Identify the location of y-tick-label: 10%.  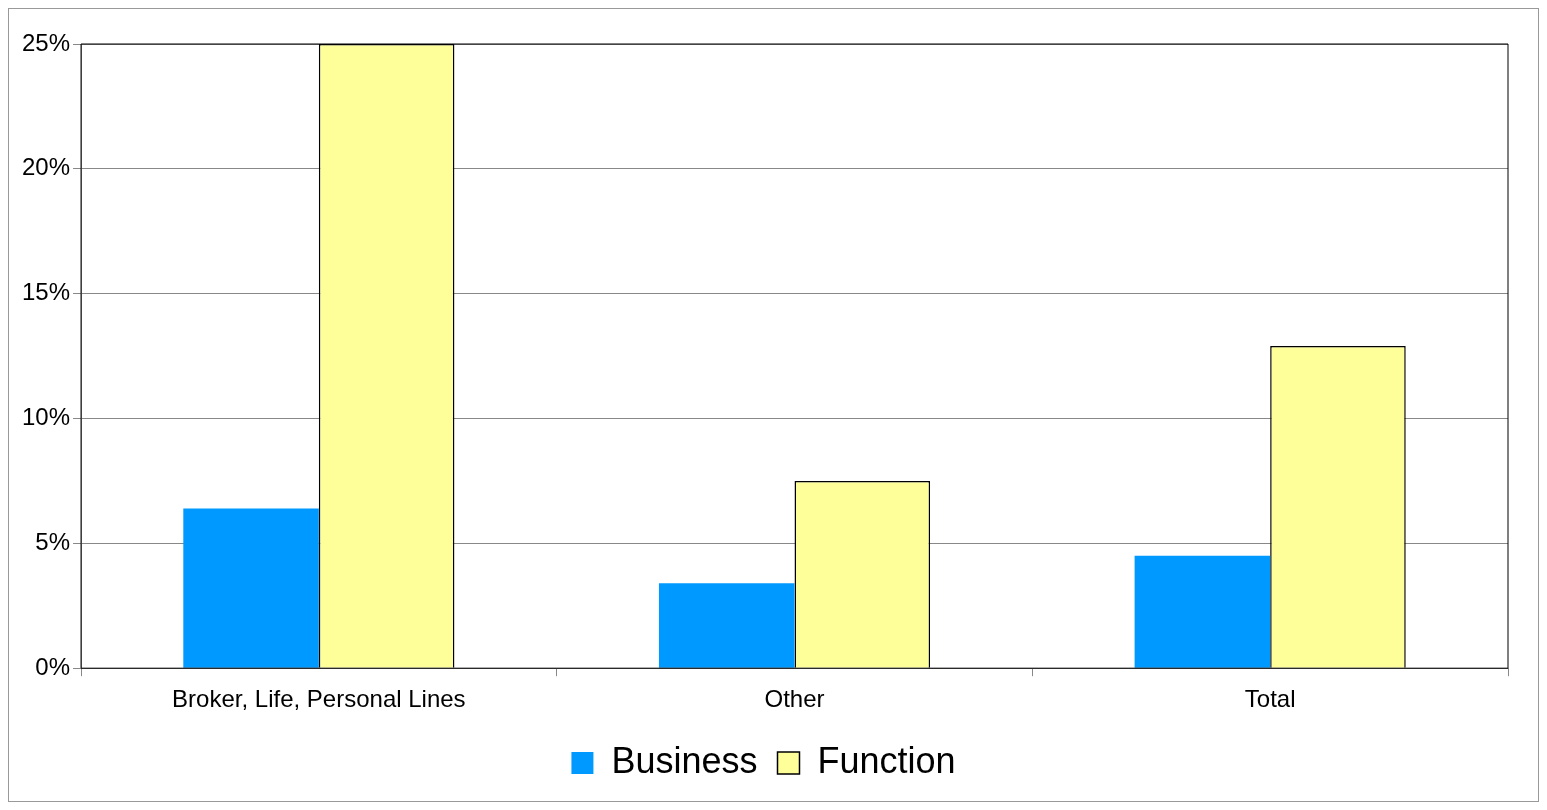
(46, 417).